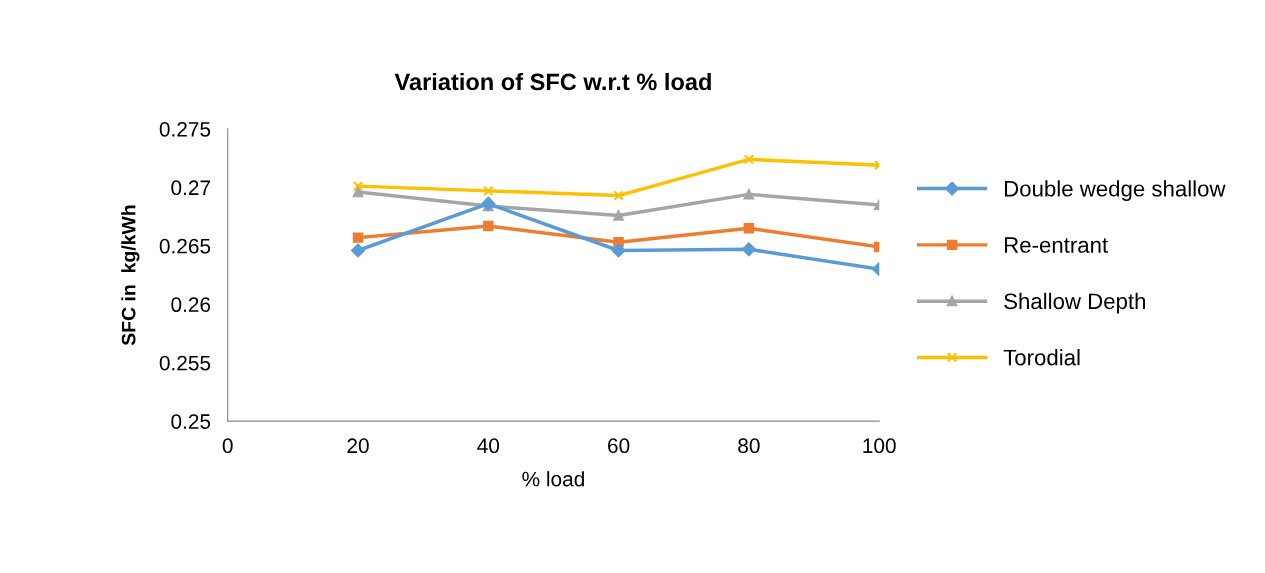 The image size is (1265, 573). What do you see at coordinates (1056, 245) in the screenshot?
I see `legend-label: Re-entrant` at bounding box center [1056, 245].